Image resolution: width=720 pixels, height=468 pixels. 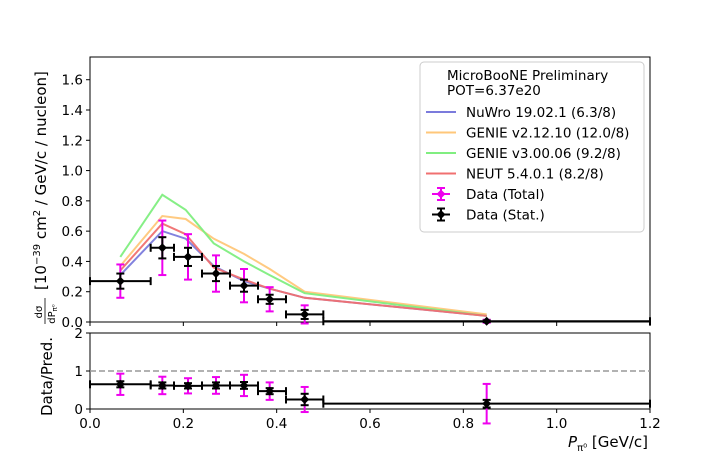 I want to click on legend-label-0: NuWro 19.02.1 (6.3/8), so click(x=541, y=113).